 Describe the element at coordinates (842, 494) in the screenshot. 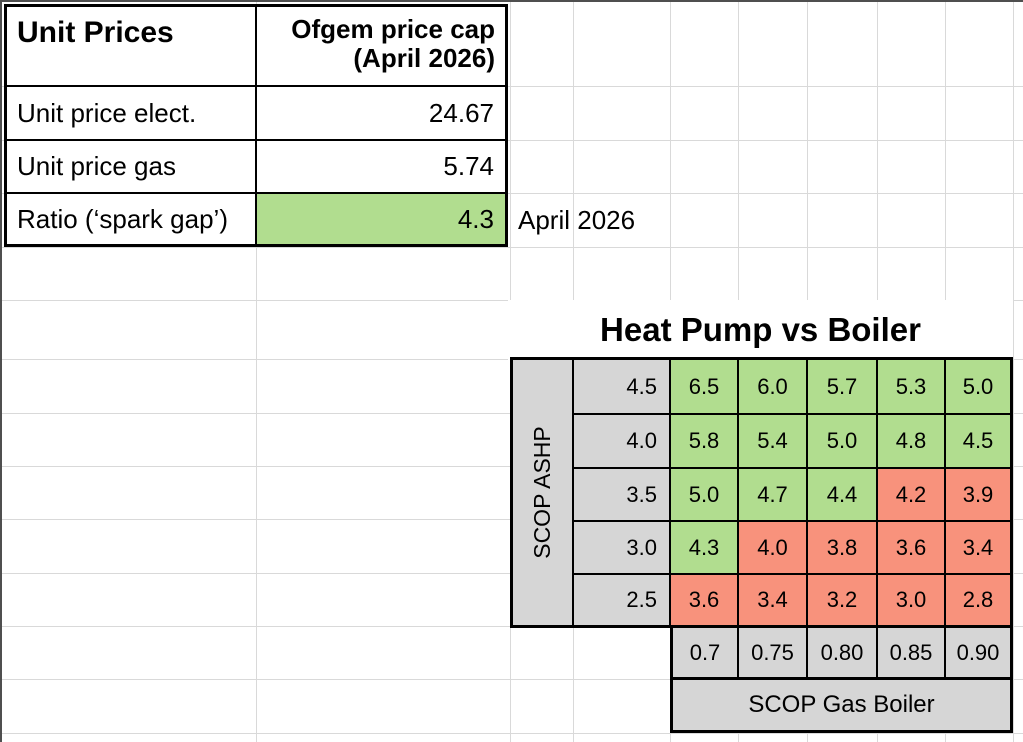

I see `matrix-cell-ashp-3.5-boiler-0.80: 4.4` at that location.